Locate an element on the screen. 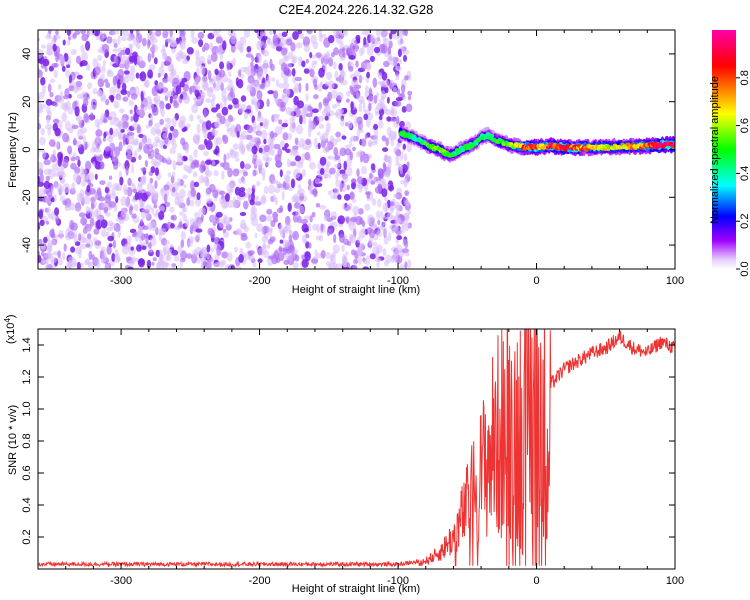 The image size is (750, 600). colorbar-tick-label: 0.0 is located at coordinates (744, 268).